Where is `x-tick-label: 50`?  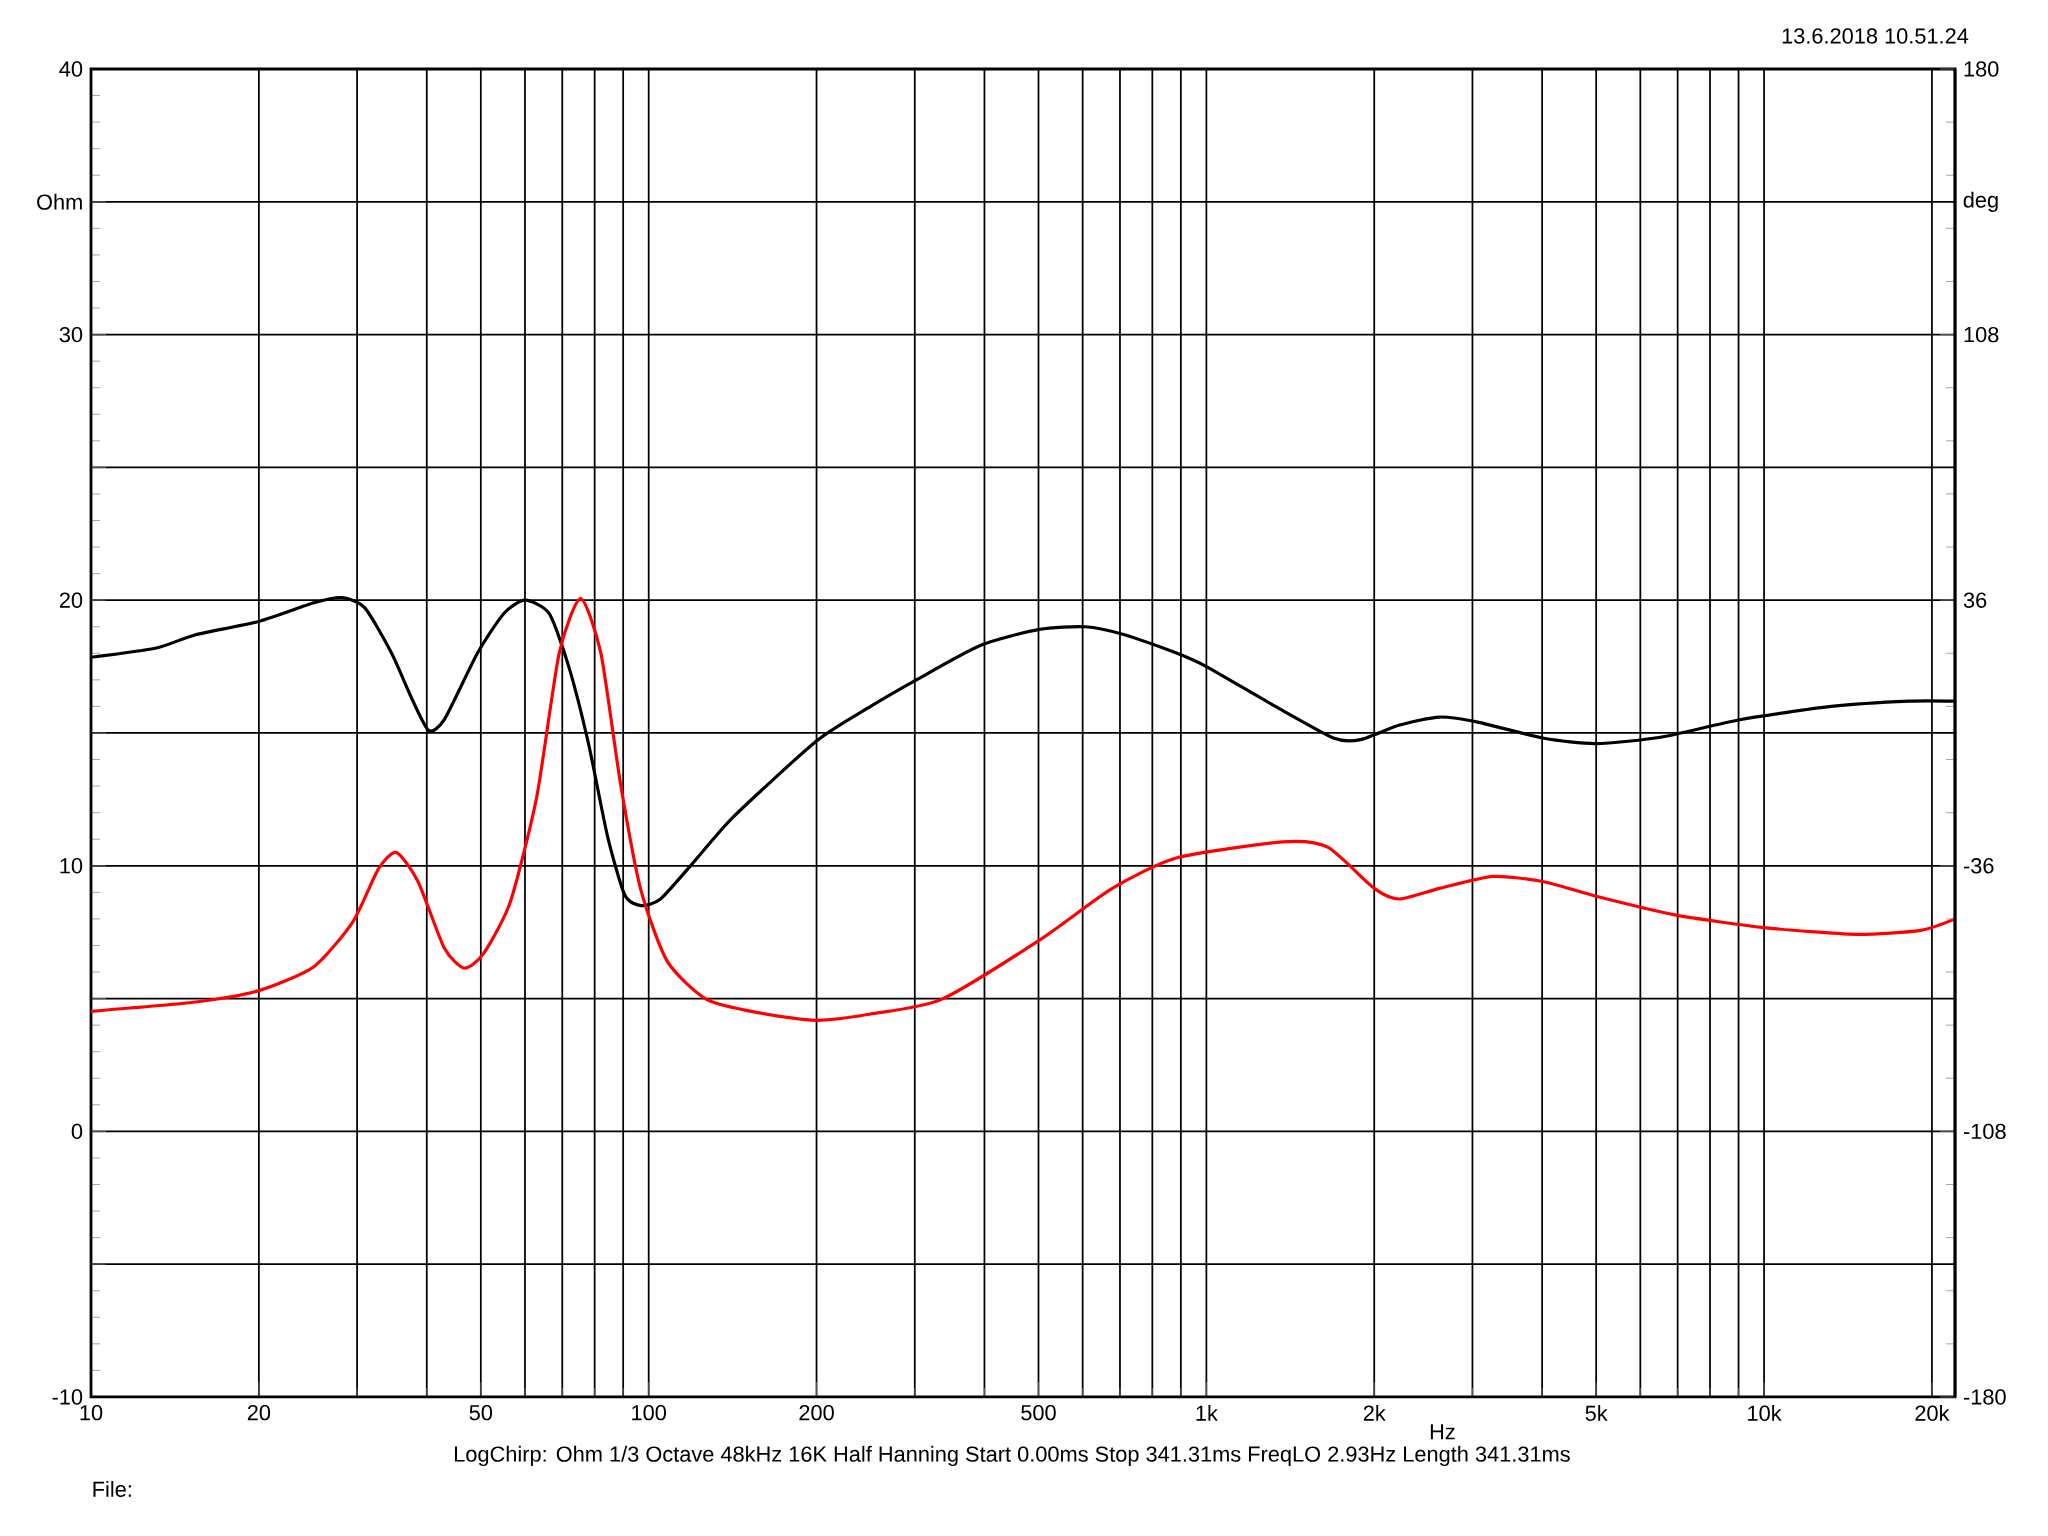 x-tick-label: 50 is located at coordinates (481, 1412).